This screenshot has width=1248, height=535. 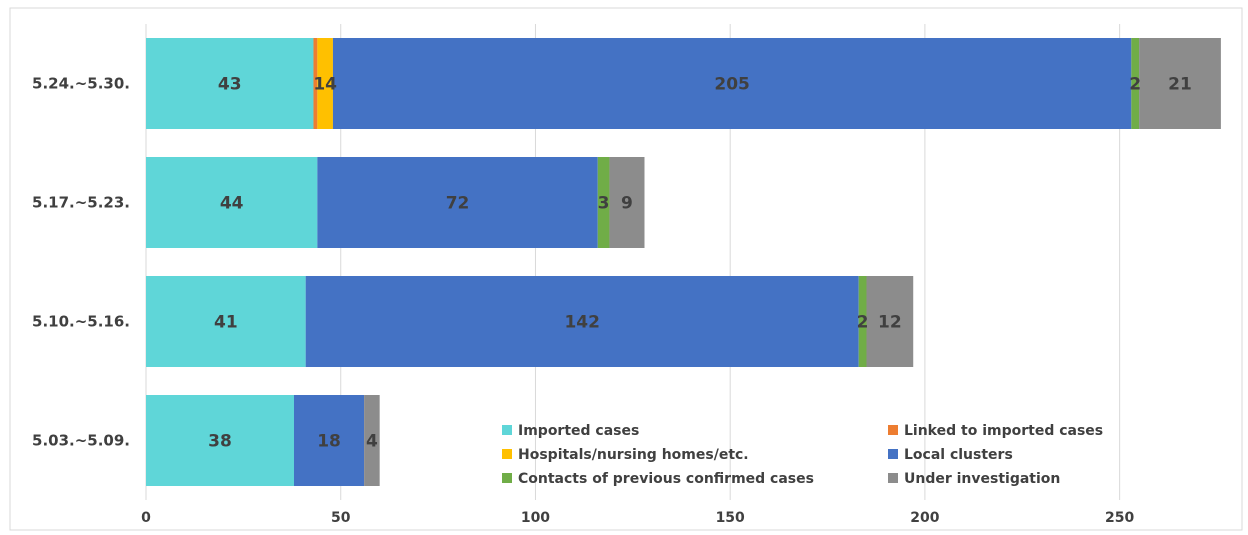 What do you see at coordinates (81, 322) in the screenshot?
I see `category-label: 5.10.~5.16.` at bounding box center [81, 322].